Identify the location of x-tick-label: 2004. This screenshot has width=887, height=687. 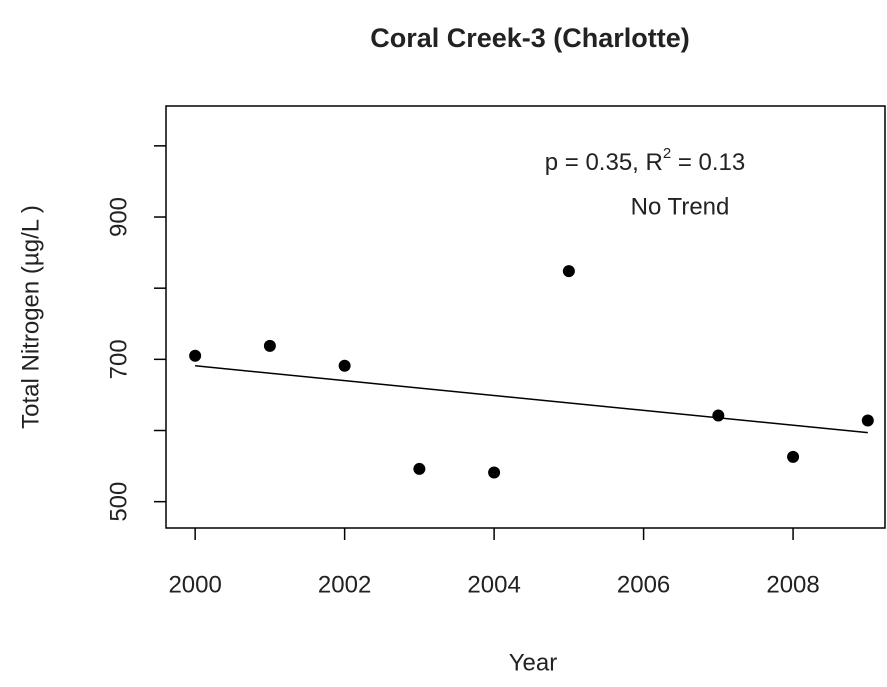
(493, 584).